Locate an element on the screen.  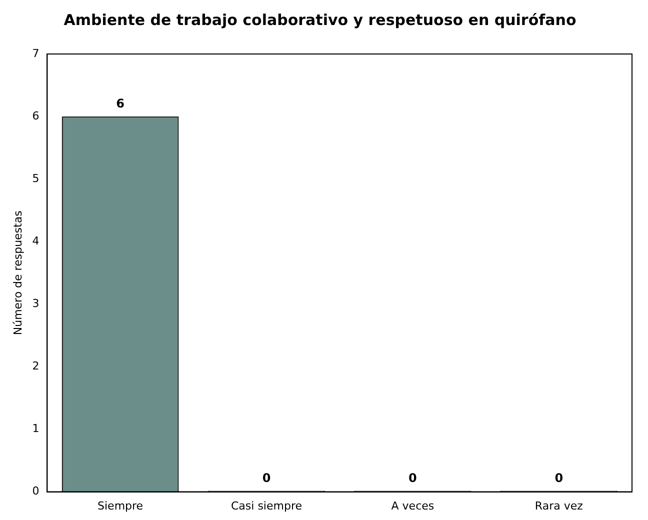
y-tick-label: 7 is located at coordinates (36, 53).